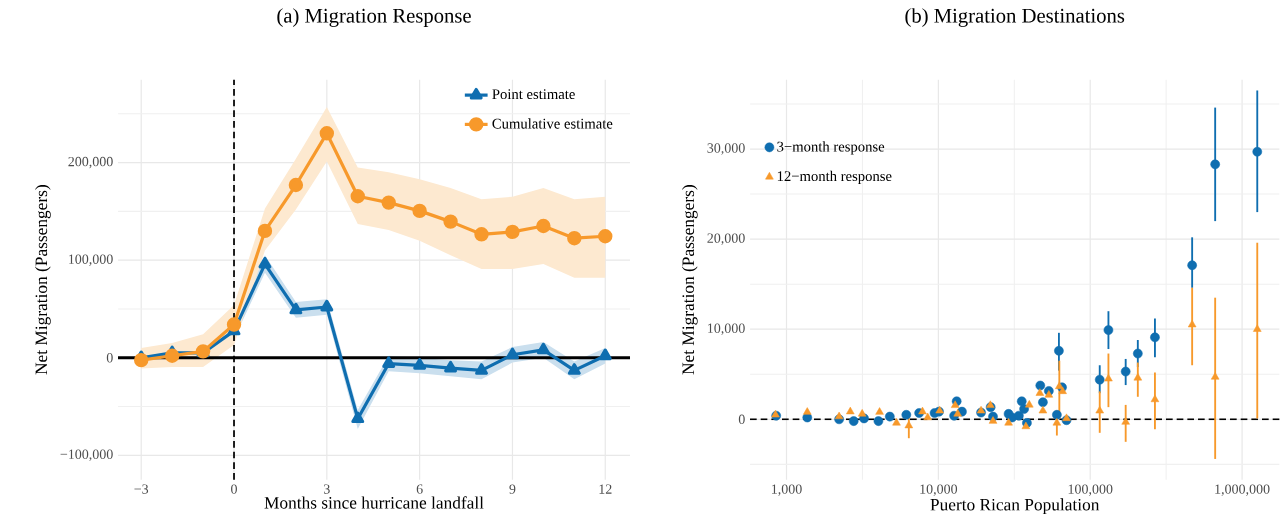 The image size is (1280, 525). I want to click on x-tick-label: 0, so click(234, 489).